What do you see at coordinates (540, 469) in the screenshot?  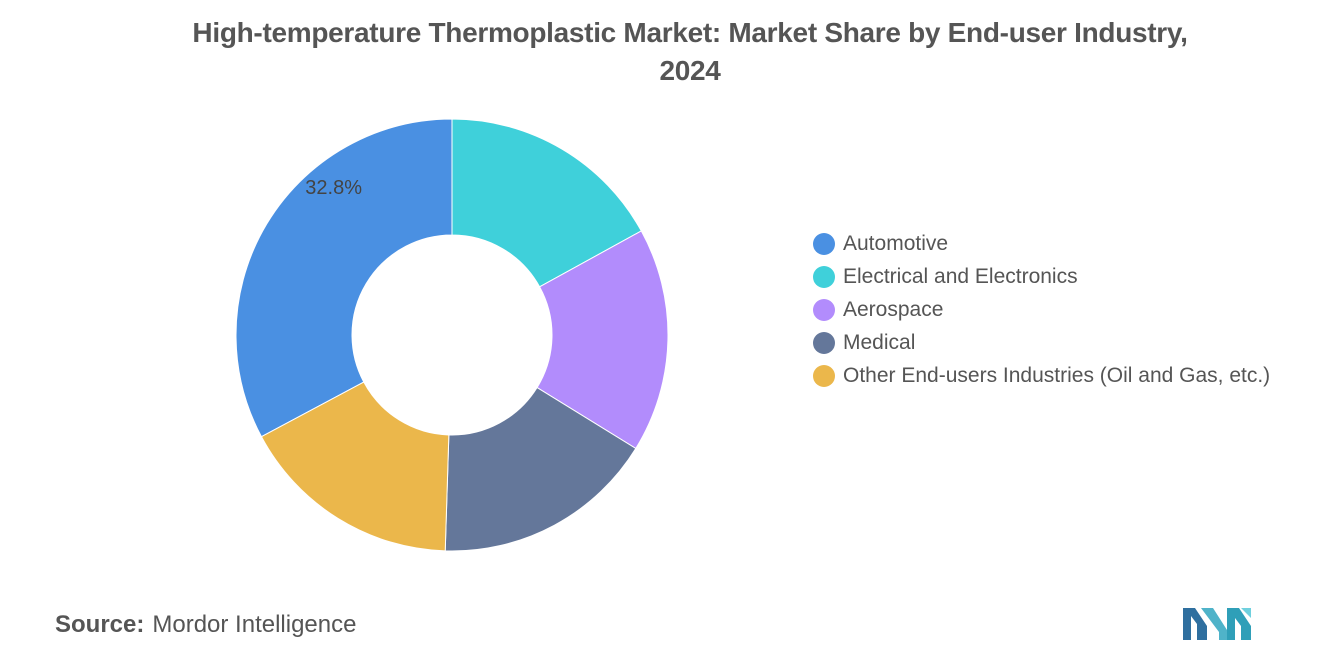 I see `donut-slice-medical` at bounding box center [540, 469].